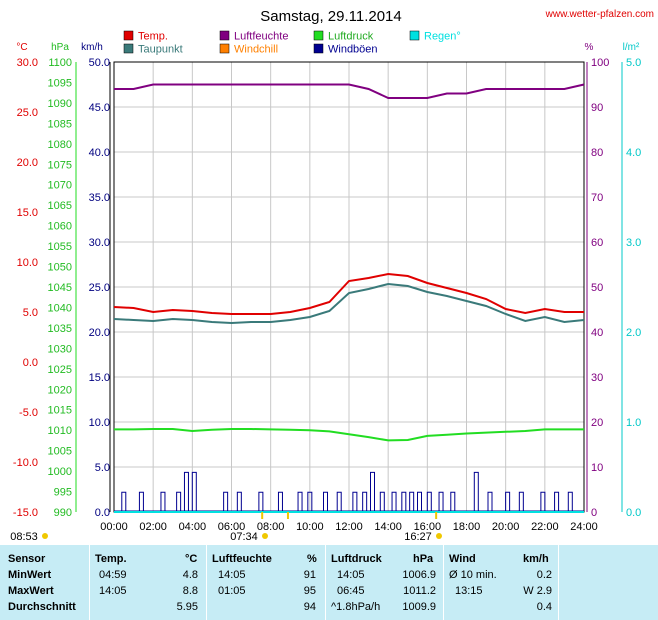 This screenshot has width=658, height=620. I want to click on hpa-tick: 1030, so click(60, 349).